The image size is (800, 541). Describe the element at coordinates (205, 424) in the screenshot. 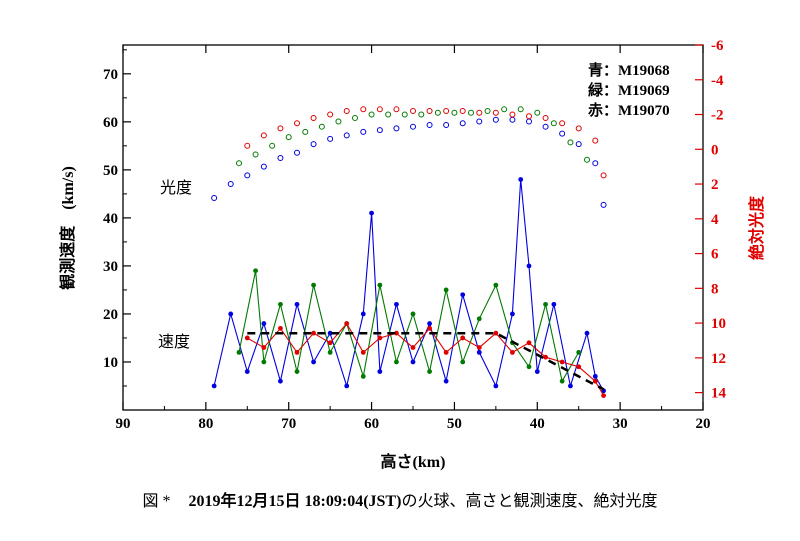

I see `x-tick-label: 80` at that location.